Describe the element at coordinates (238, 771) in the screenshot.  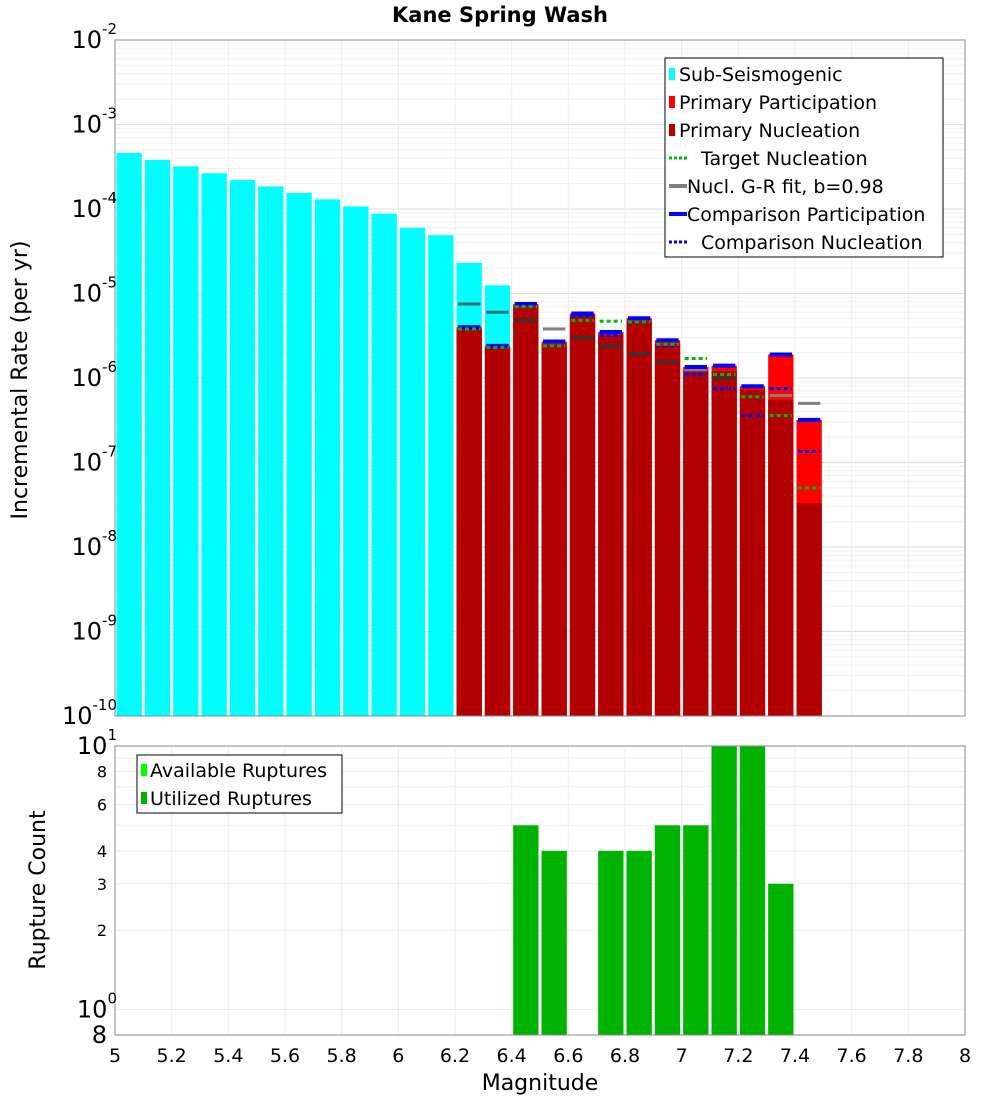
I see `legend-available-ruptures-label: Available Ruptures` at that location.